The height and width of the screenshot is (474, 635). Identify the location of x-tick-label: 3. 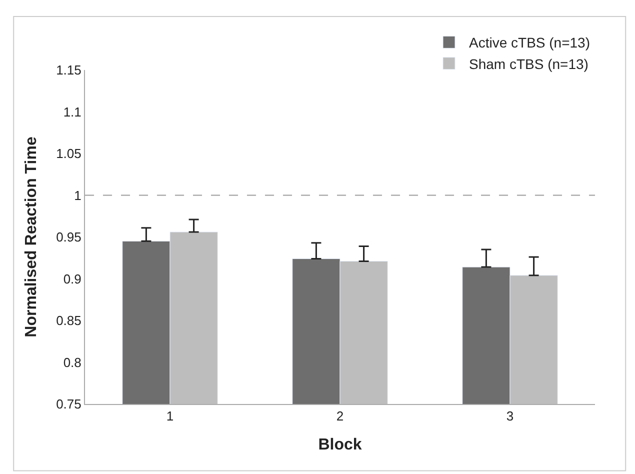
(510, 416).